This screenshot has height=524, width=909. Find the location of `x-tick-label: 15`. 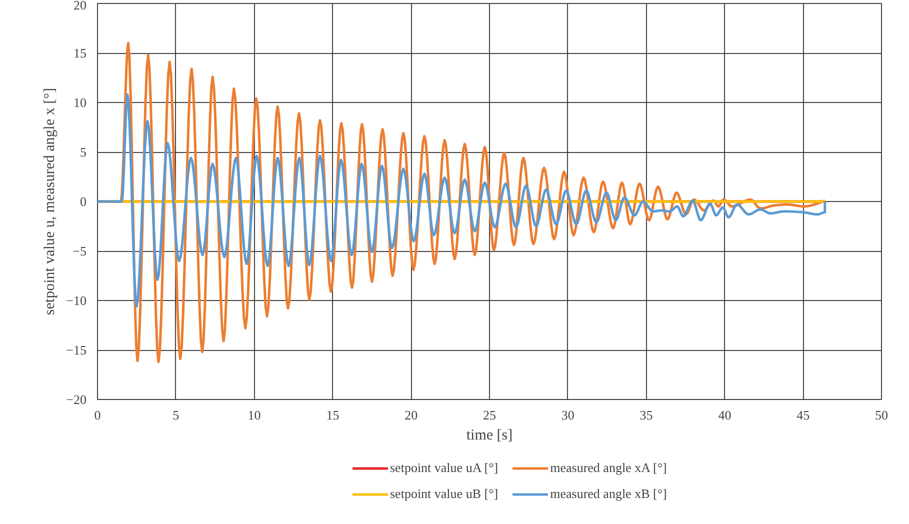

x-tick-label: 15 is located at coordinates (333, 415).